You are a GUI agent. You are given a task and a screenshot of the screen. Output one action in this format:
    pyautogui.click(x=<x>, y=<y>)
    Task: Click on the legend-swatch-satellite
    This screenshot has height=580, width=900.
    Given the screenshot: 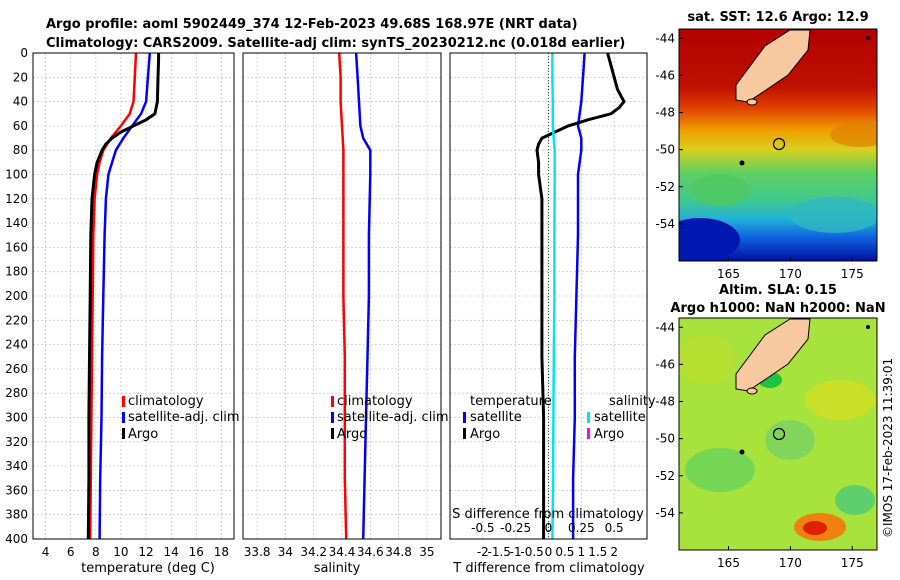 What is the action you would take?
    pyautogui.click(x=123, y=417)
    